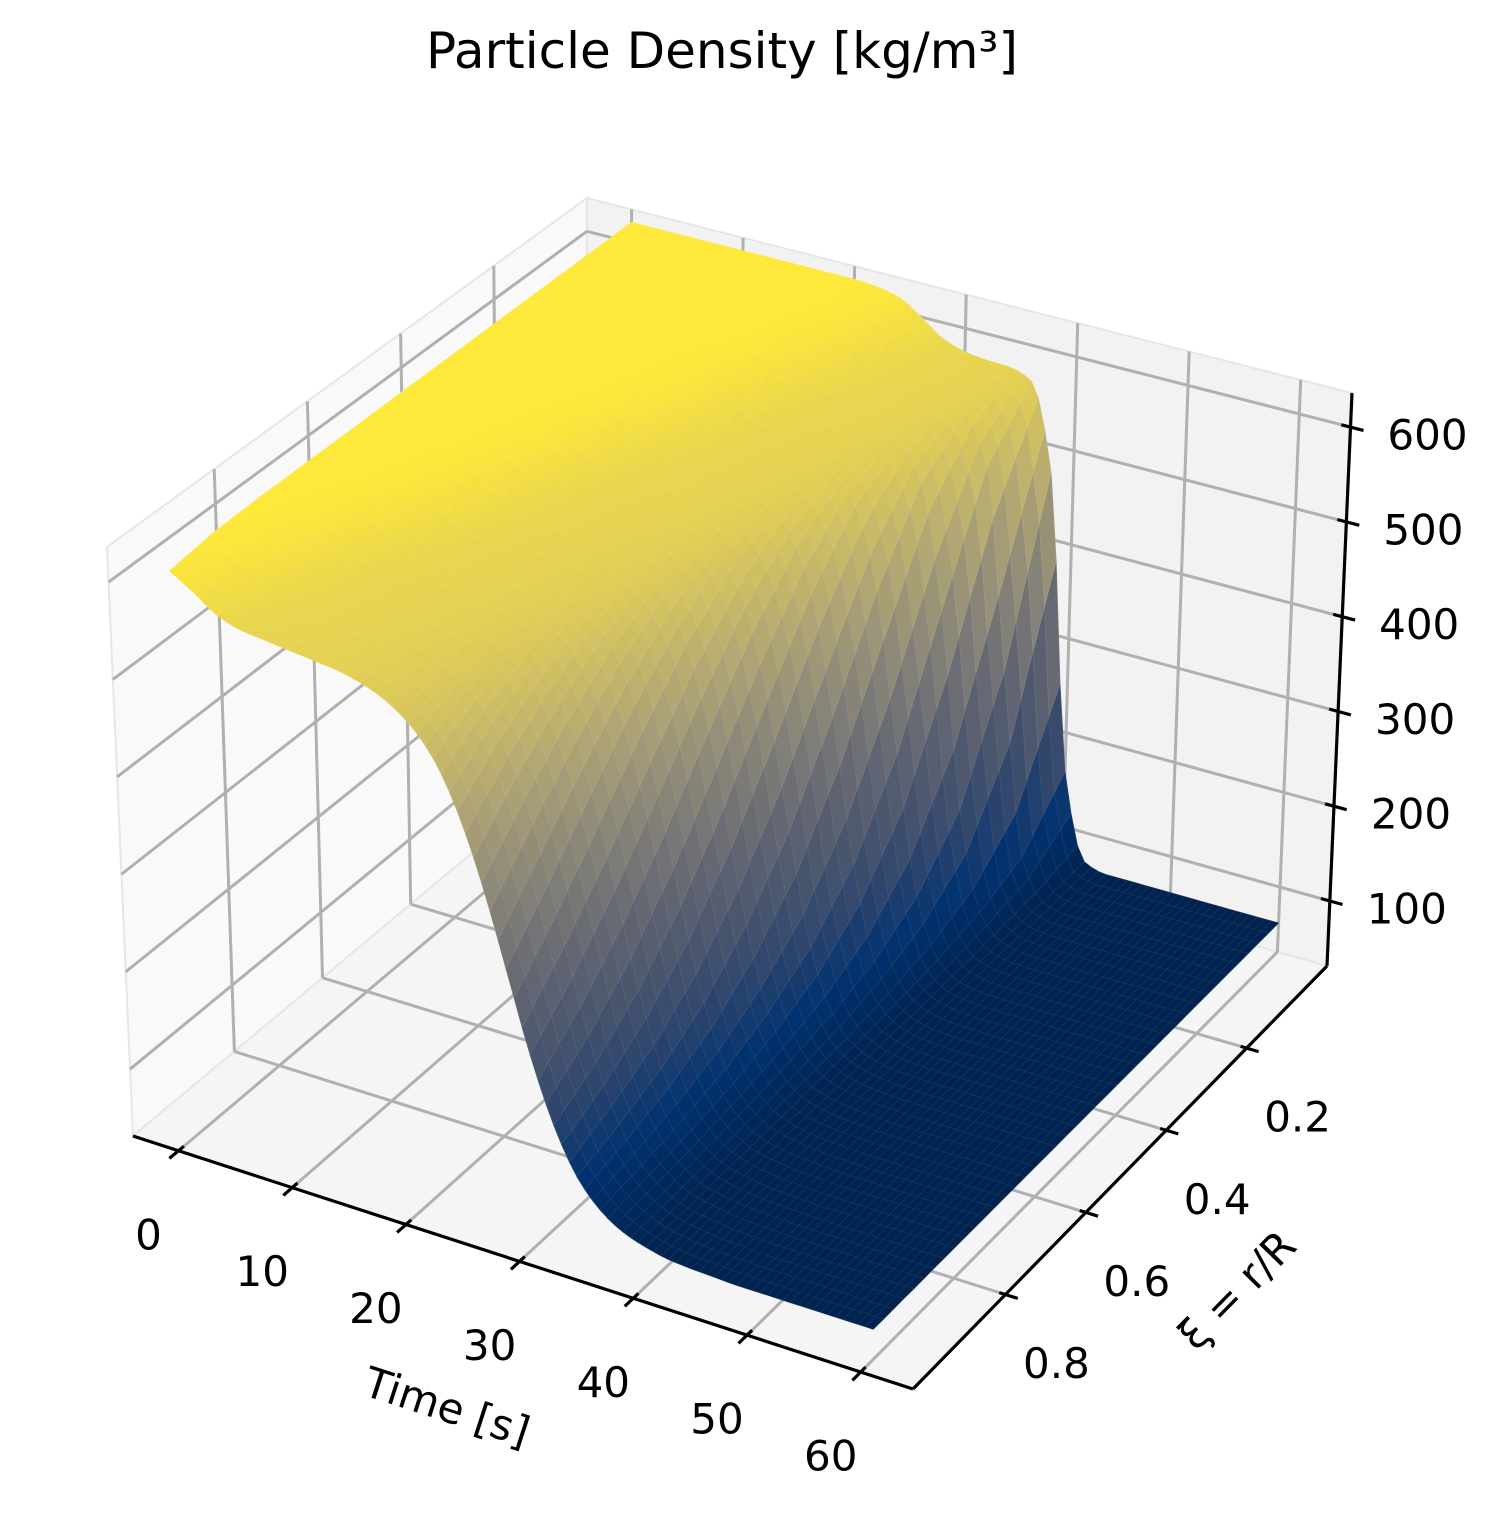  I want to click on z-tick-label: 500, so click(1423, 529).